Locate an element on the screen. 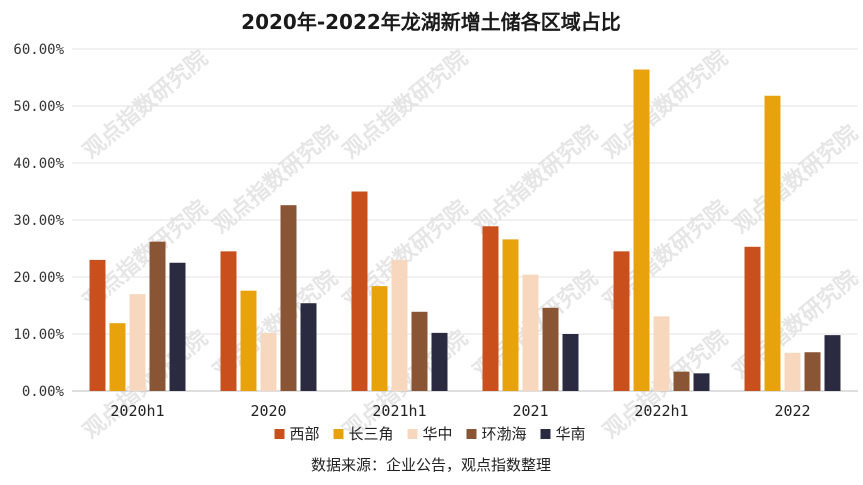 The height and width of the screenshot is (485, 863). legend-label: 华南 is located at coordinates (571, 434).